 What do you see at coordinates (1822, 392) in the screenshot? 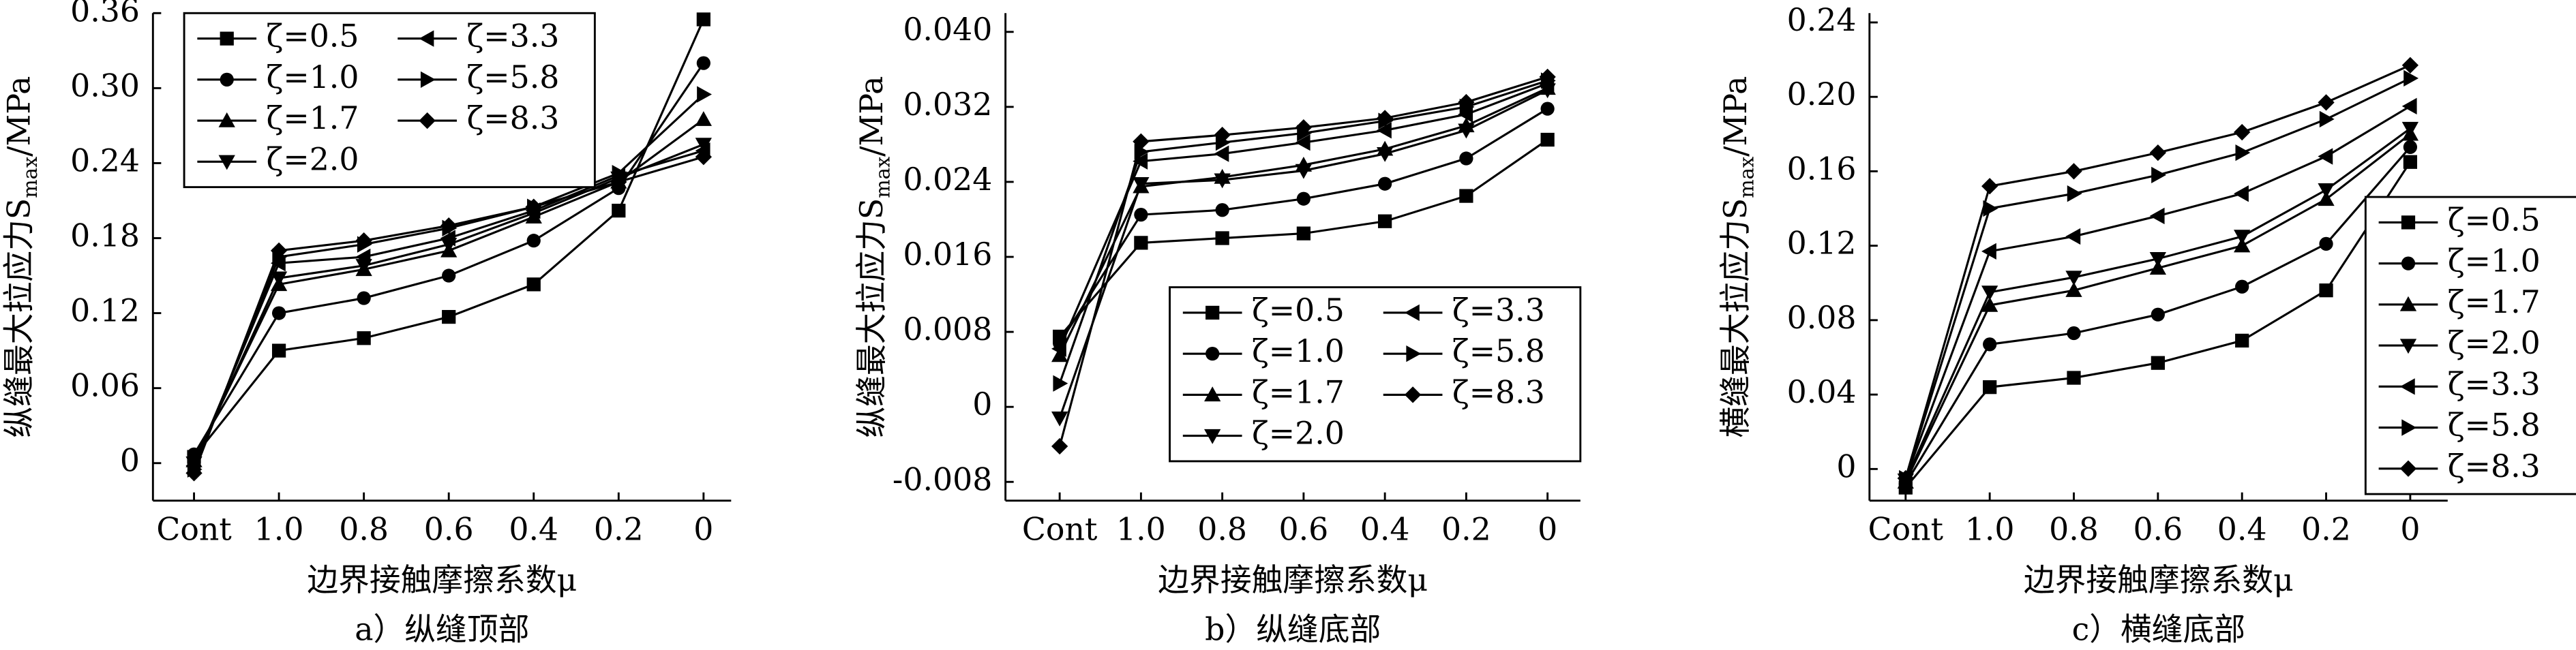
I see `y-tick-label: 0.04` at bounding box center [1822, 392].